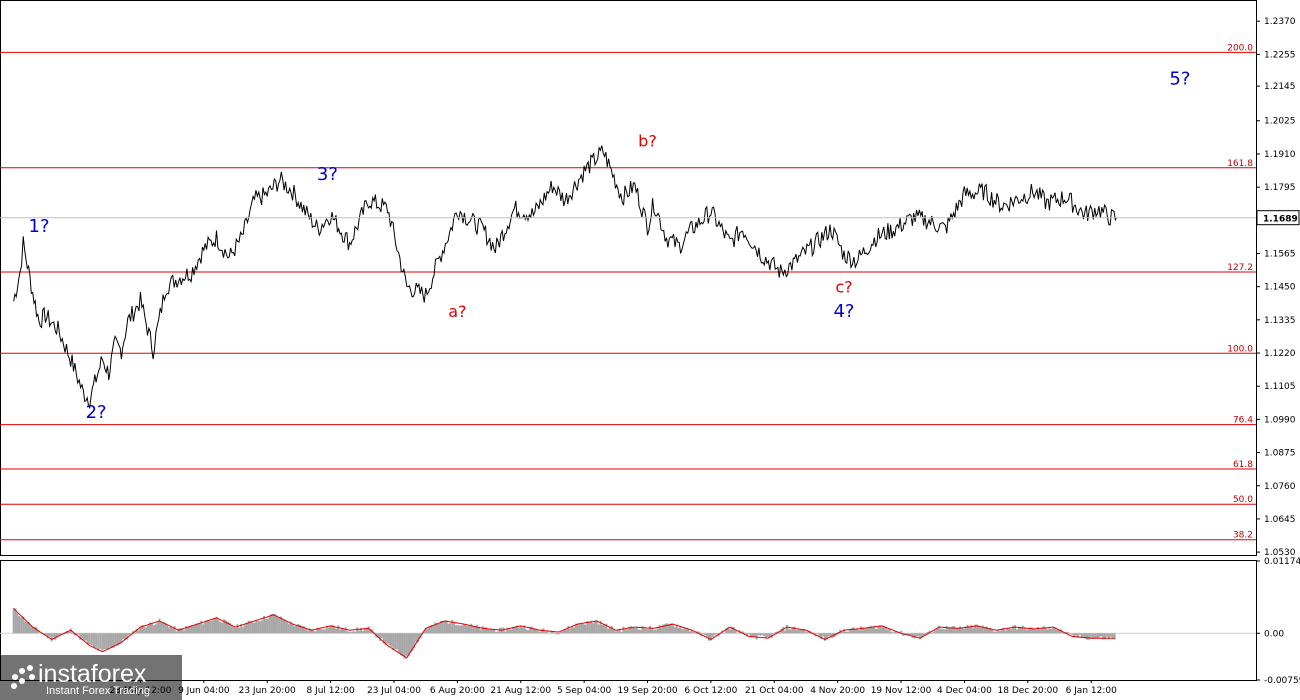 This screenshot has height=700, width=1300. I want to click on current-price-label: 1.1689, so click(1280, 220).